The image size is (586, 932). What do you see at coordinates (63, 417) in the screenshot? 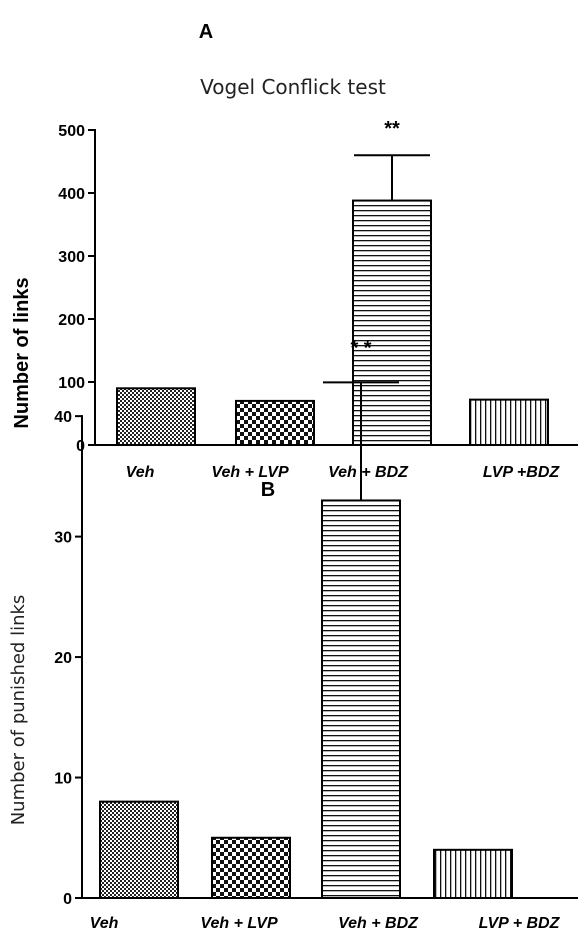
I see `y-tick-label: 40` at bounding box center [63, 417].